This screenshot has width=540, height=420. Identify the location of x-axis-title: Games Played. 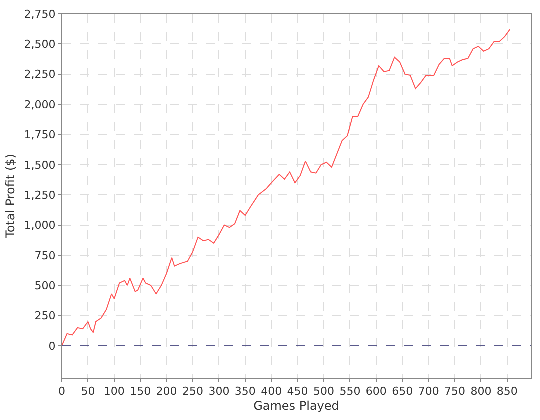
(297, 406).